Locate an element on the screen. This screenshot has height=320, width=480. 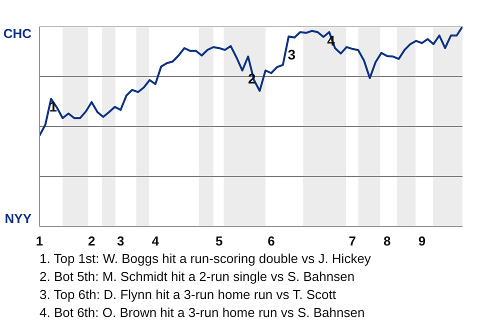
x-tick-label: 2 is located at coordinates (92, 241).